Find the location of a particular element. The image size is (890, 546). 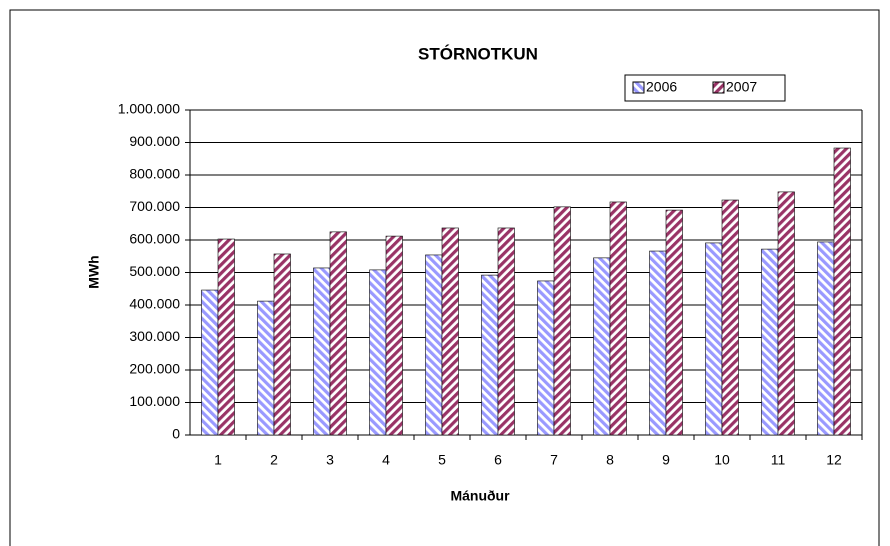

x-tick-label: 9 is located at coordinates (666, 460).